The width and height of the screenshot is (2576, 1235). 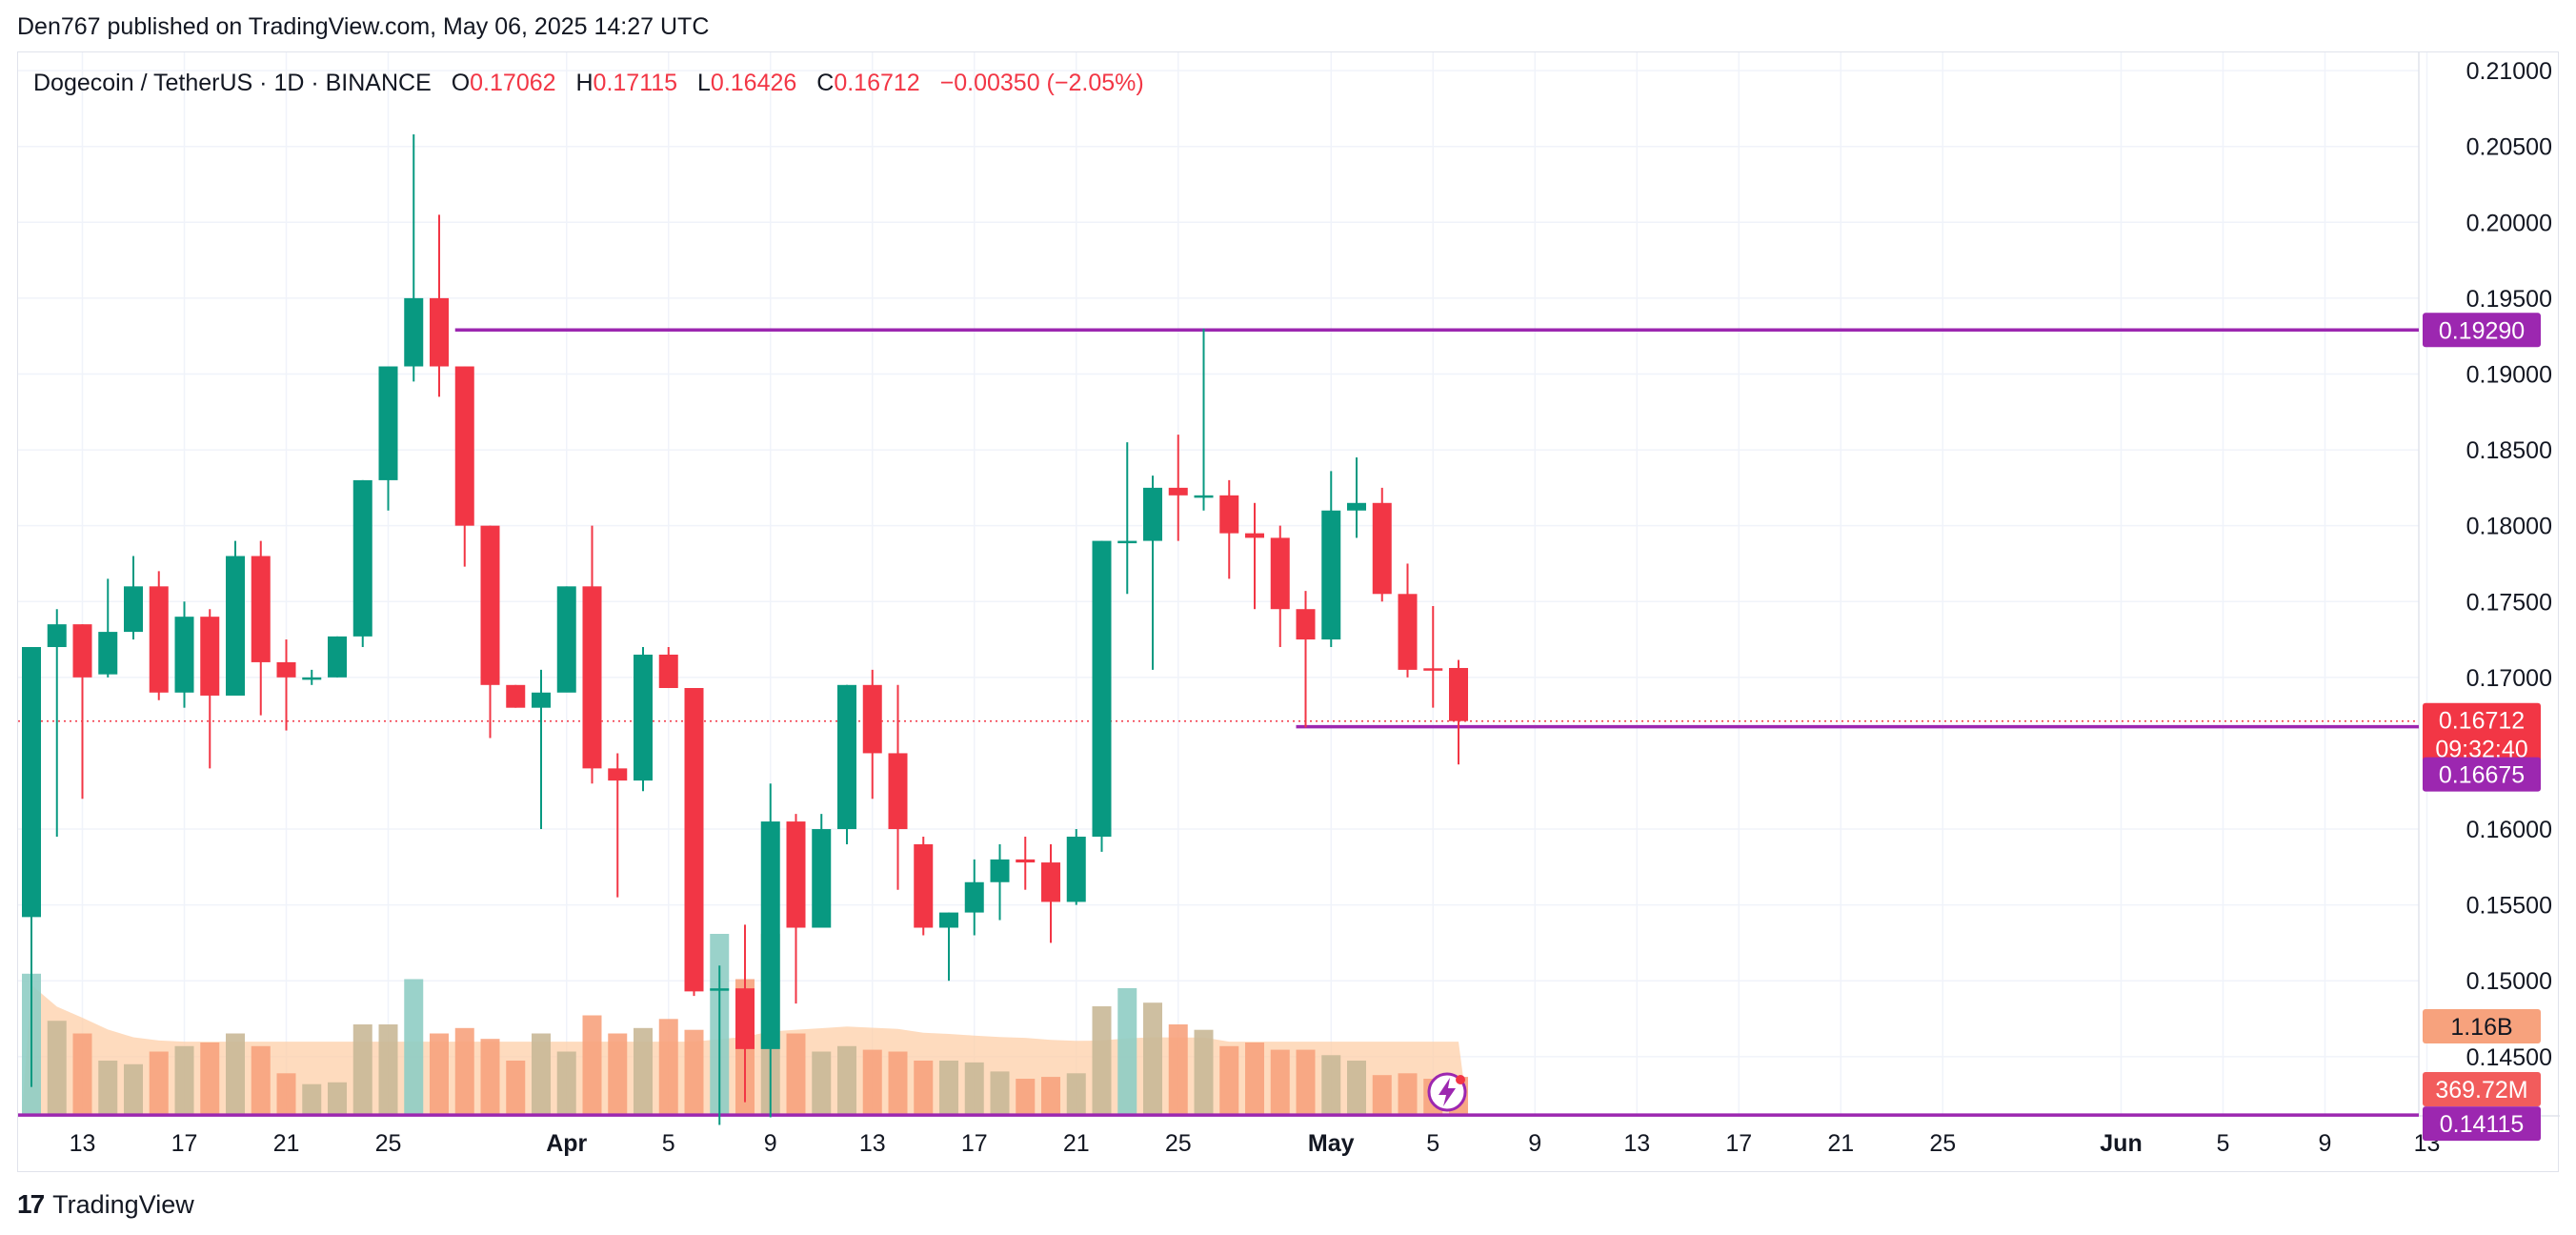 What do you see at coordinates (2509, 299) in the screenshot?
I see `price-tick-label: 0.19500` at bounding box center [2509, 299].